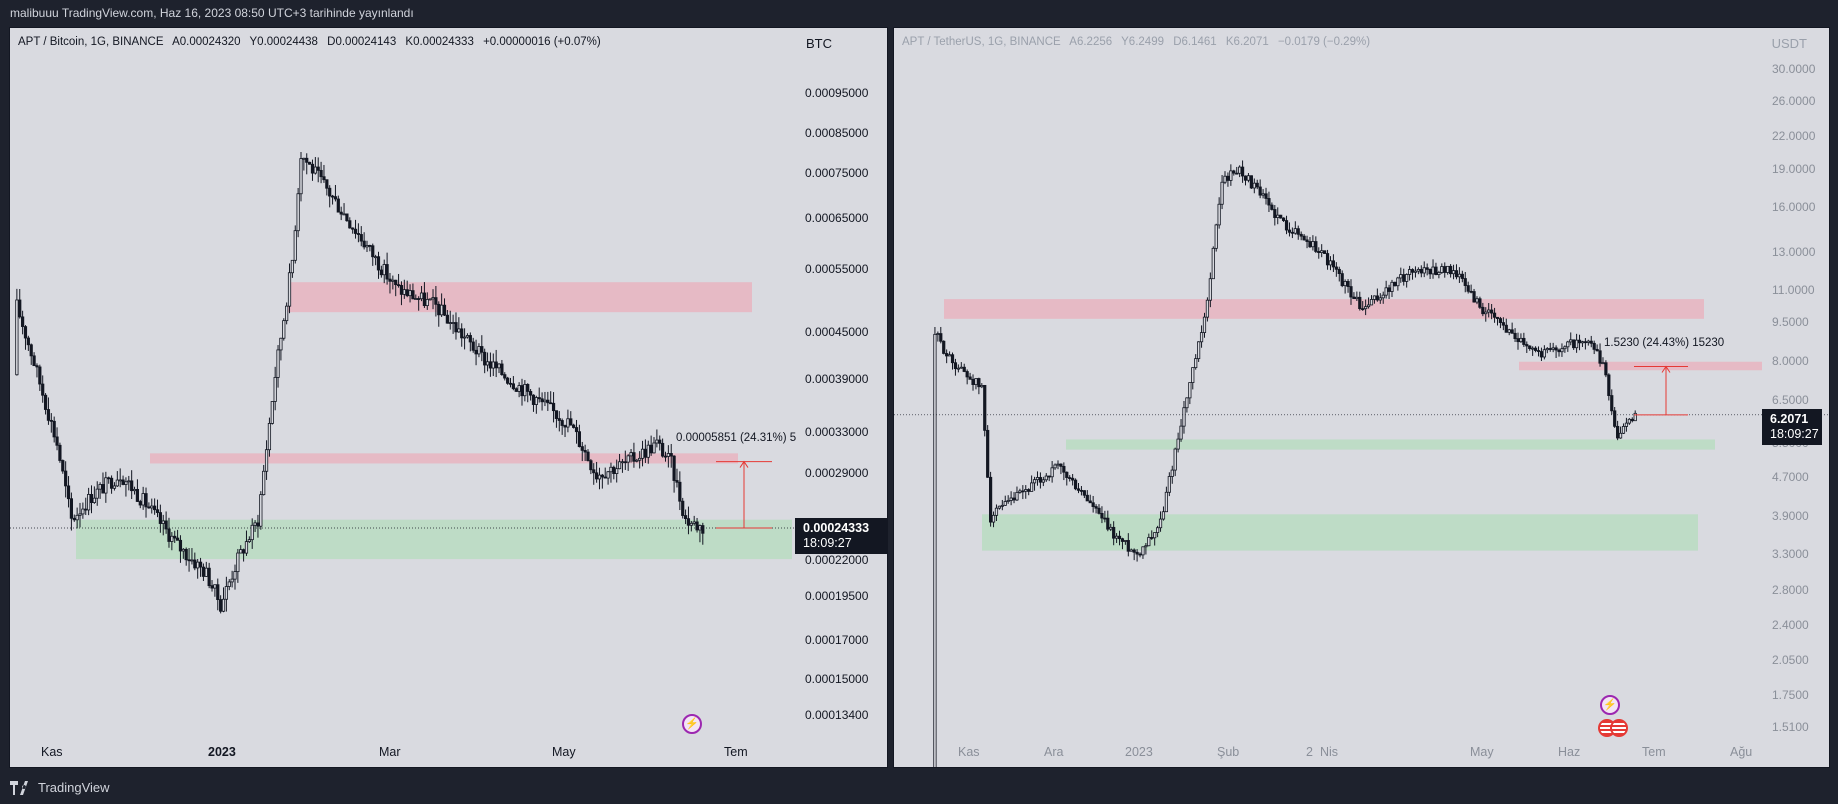  What do you see at coordinates (736, 438) in the screenshot?
I see `price-range-measure-label: 0.00005851 (24.31%) 5` at bounding box center [736, 438].